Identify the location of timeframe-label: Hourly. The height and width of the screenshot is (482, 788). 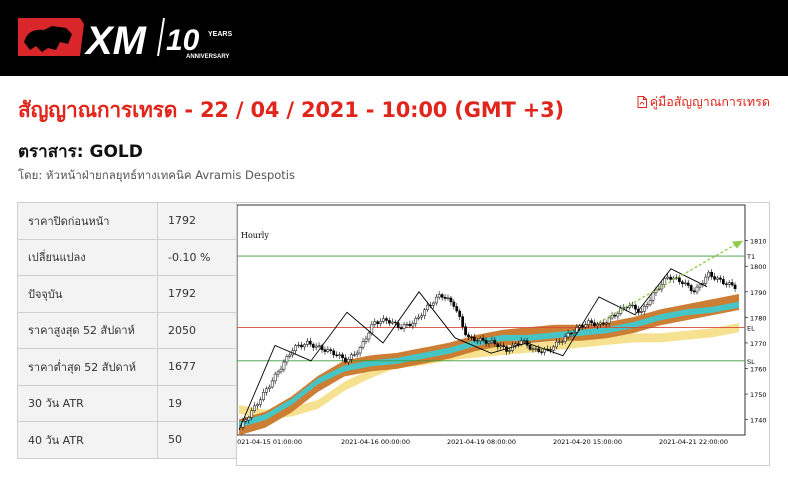
(255, 235).